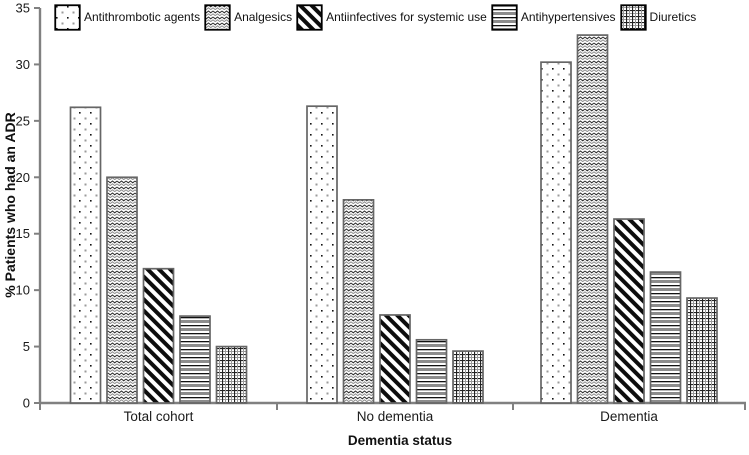 This screenshot has width=749, height=455. Describe the element at coordinates (406, 17) in the screenshot. I see `legend-label: Antiinfectives for systemic use` at that location.